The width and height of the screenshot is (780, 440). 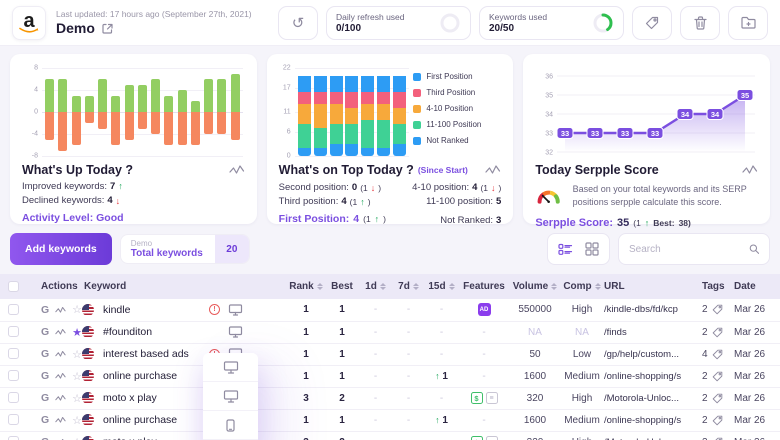 What do you see at coordinates (306, 286) in the screenshot?
I see `header-rank-sort: Rank` at bounding box center [306, 286].